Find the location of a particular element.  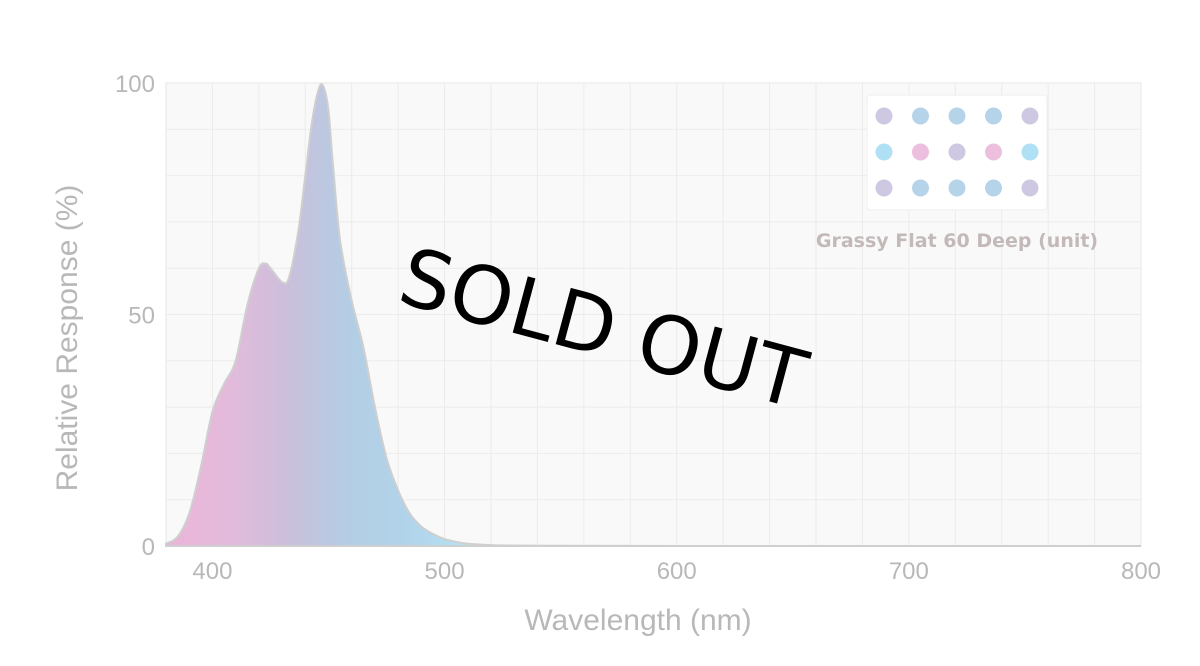

legend-led-grid is located at coordinates (957, 152).